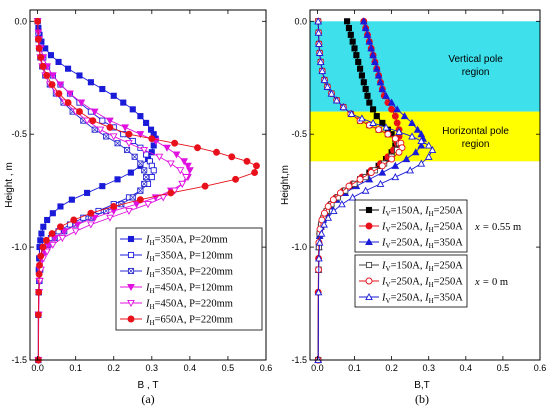  What do you see at coordinates (189, 321) in the screenshot?
I see `panel-a-legend-label: IH=650A, P=220mm` at bounding box center [189, 321].